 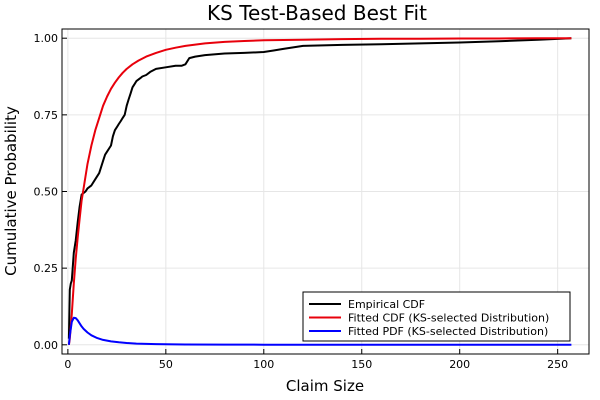 I want to click on y-axis-label: Cumulative Probability, so click(x=11, y=191).